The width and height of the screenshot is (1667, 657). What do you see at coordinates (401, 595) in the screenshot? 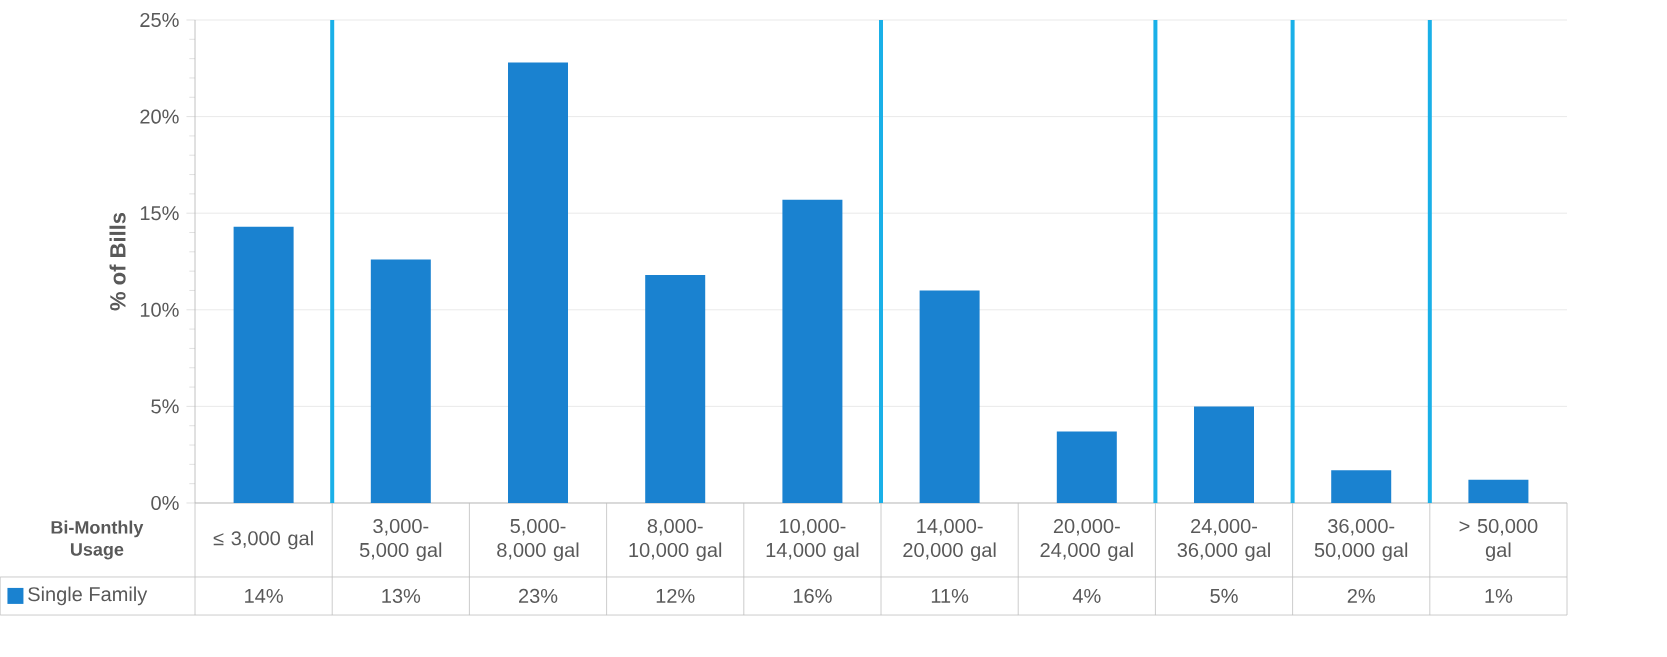
I see `data-label: 13%` at bounding box center [401, 595].